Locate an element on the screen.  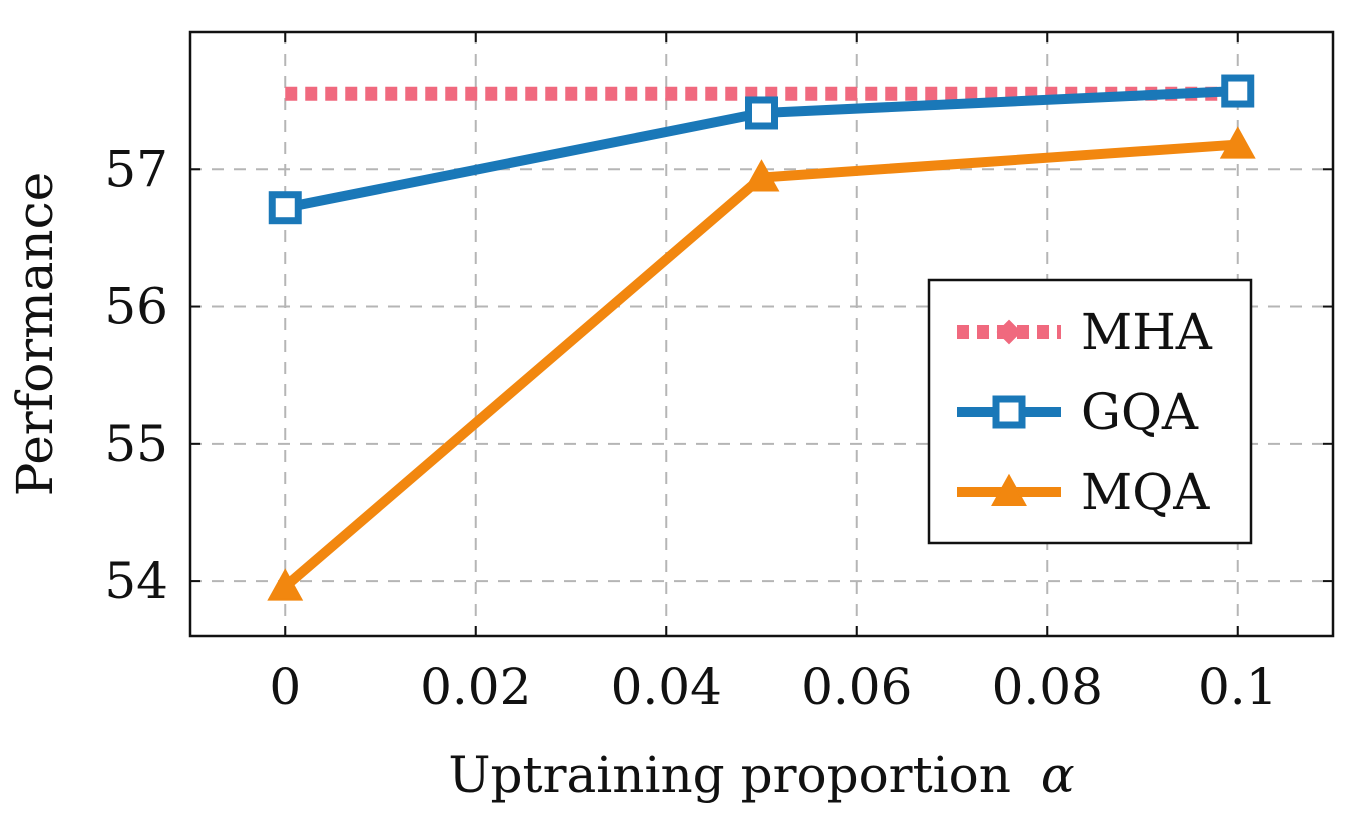
y-tick-label: 56 is located at coordinates (136, 307).